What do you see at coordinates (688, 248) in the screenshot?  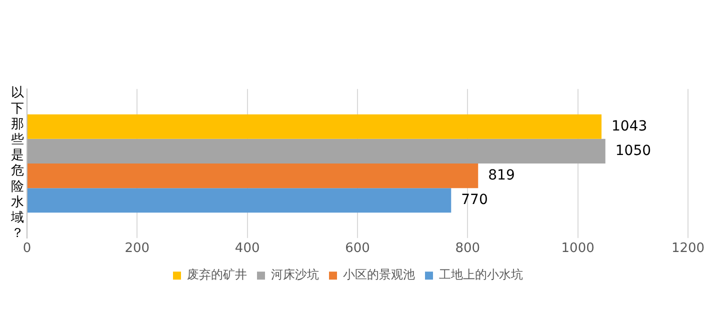 I see `x-tick-label: 1200` at bounding box center [688, 248].